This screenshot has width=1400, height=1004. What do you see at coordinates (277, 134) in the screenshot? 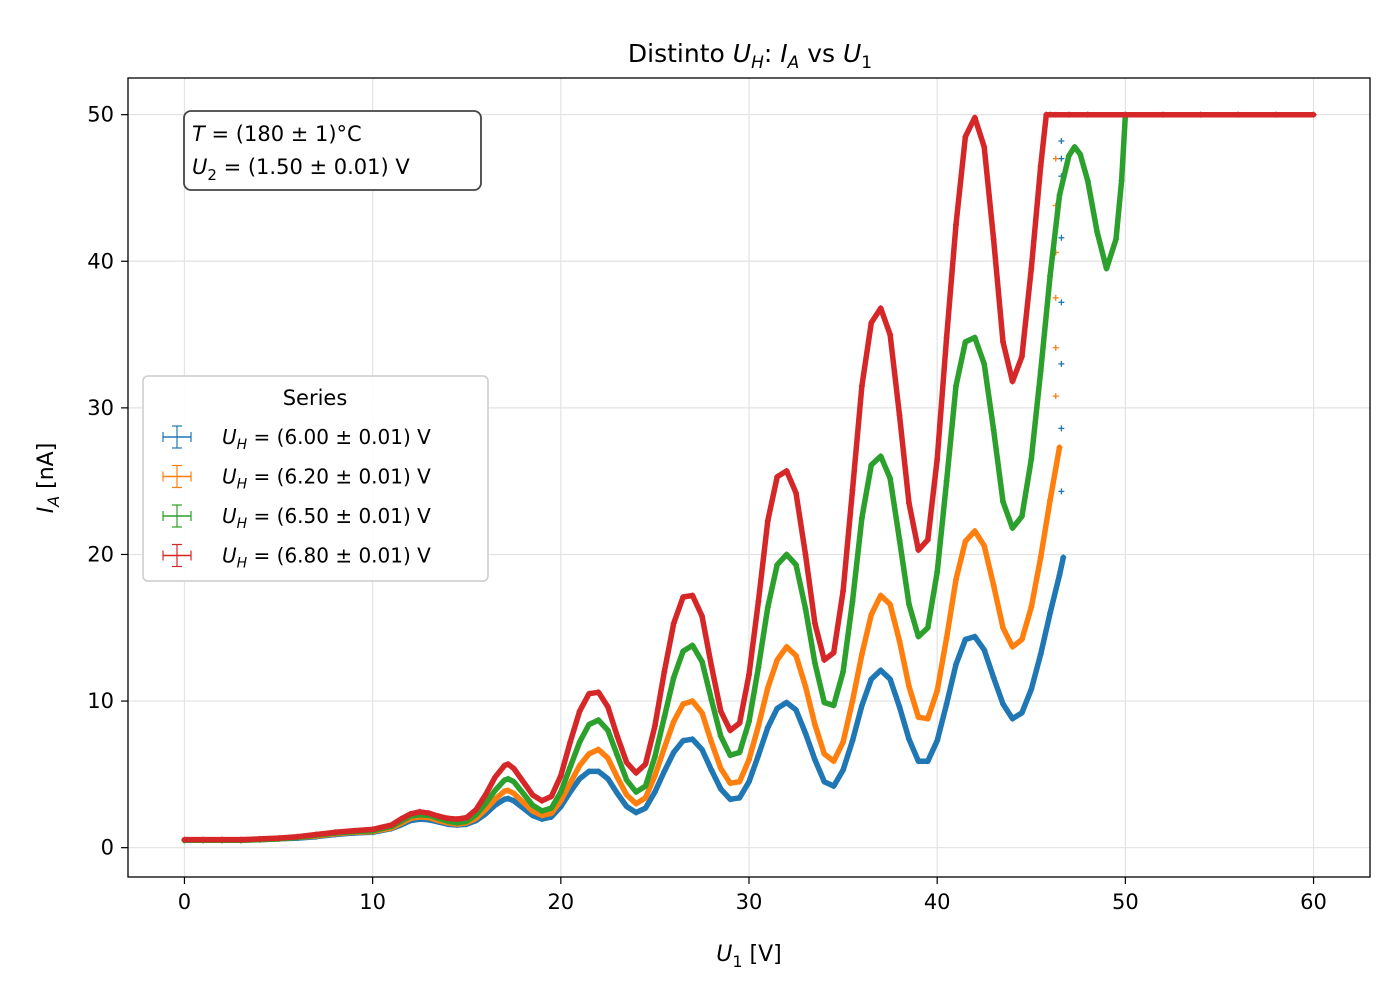
I see `info-temperature: T = (180 ± 1)°C` at bounding box center [277, 134].